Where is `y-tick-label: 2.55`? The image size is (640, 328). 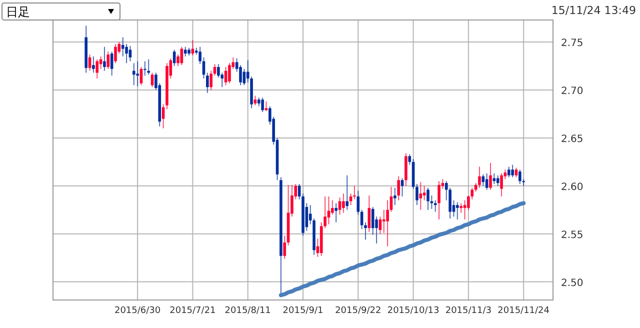
y-tick-label: 2.55 is located at coordinates (572, 235).